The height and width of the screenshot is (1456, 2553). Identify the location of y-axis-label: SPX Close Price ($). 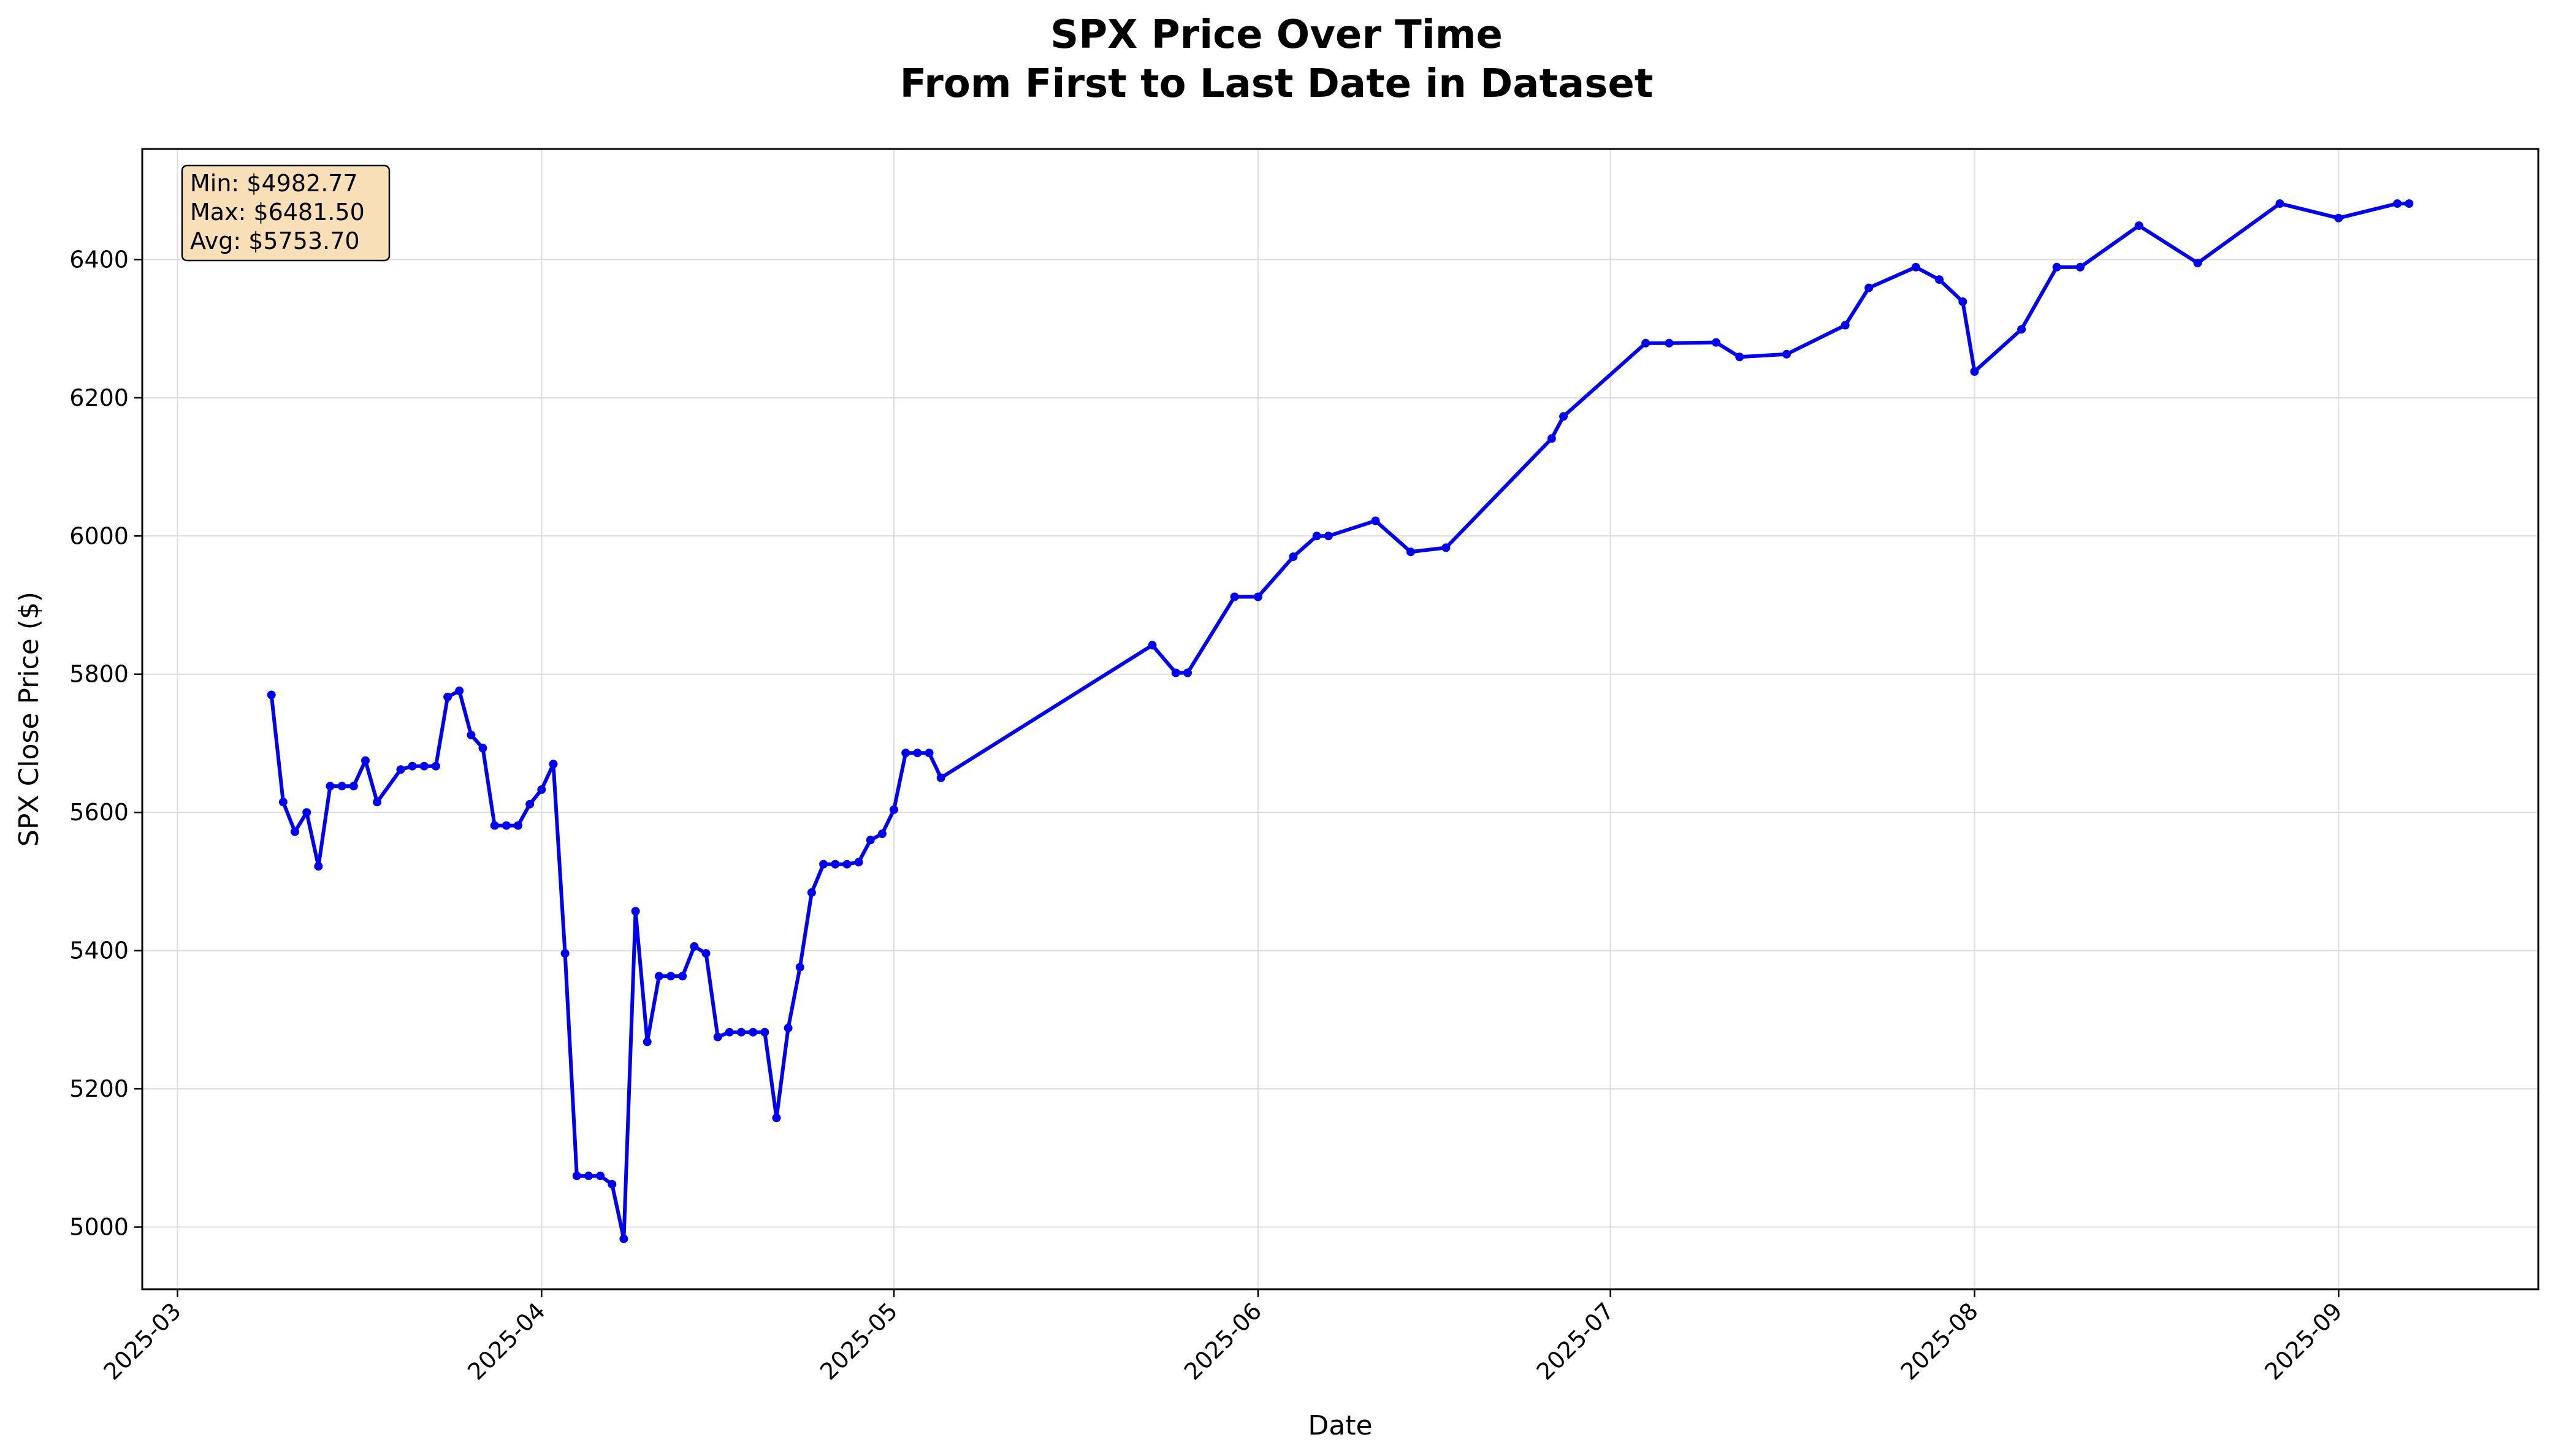
(29, 720).